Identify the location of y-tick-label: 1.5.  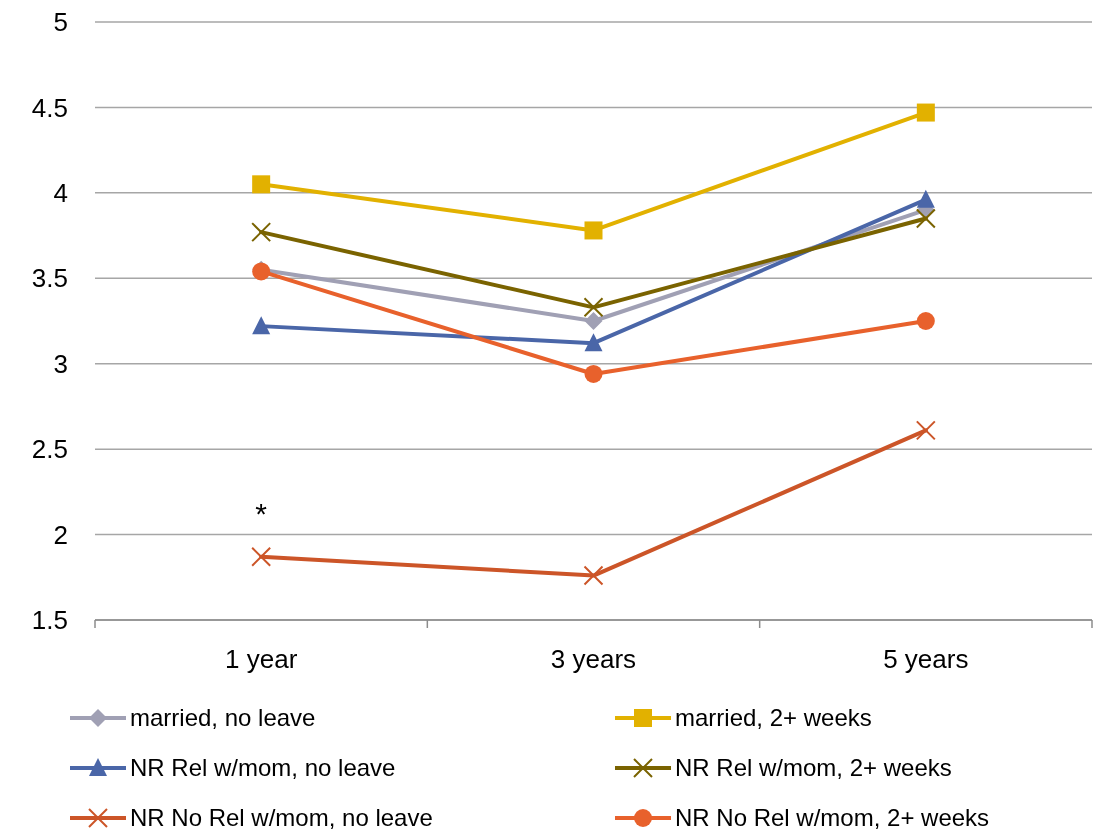
(49, 620).